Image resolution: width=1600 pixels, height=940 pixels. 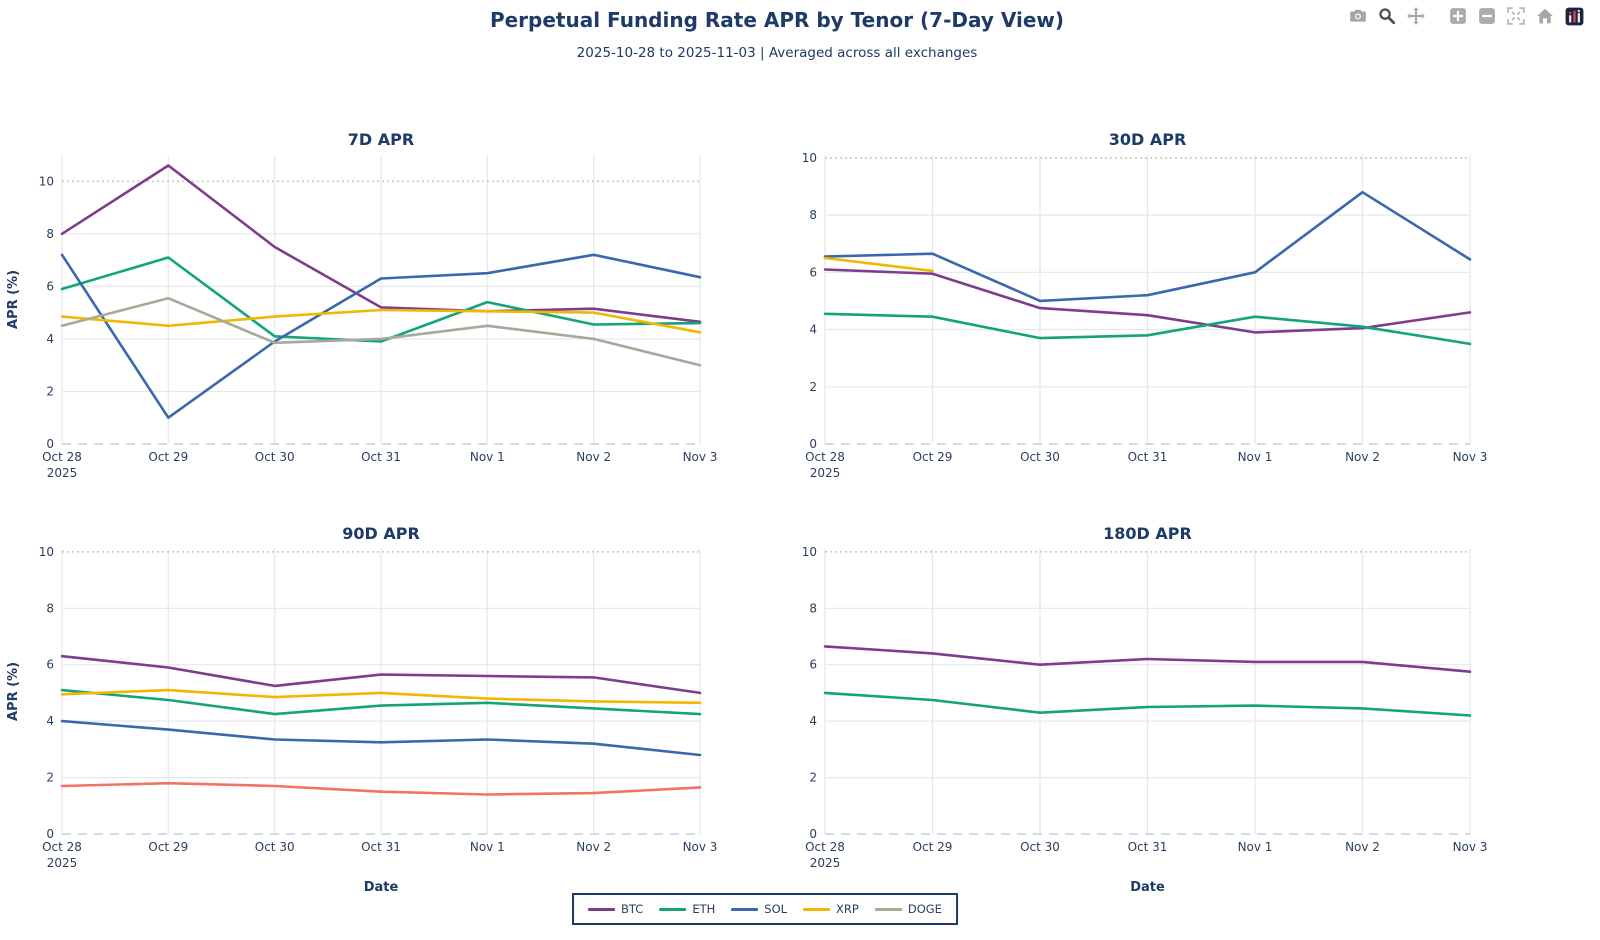 I want to click on pan-icon, so click(x=1416, y=16).